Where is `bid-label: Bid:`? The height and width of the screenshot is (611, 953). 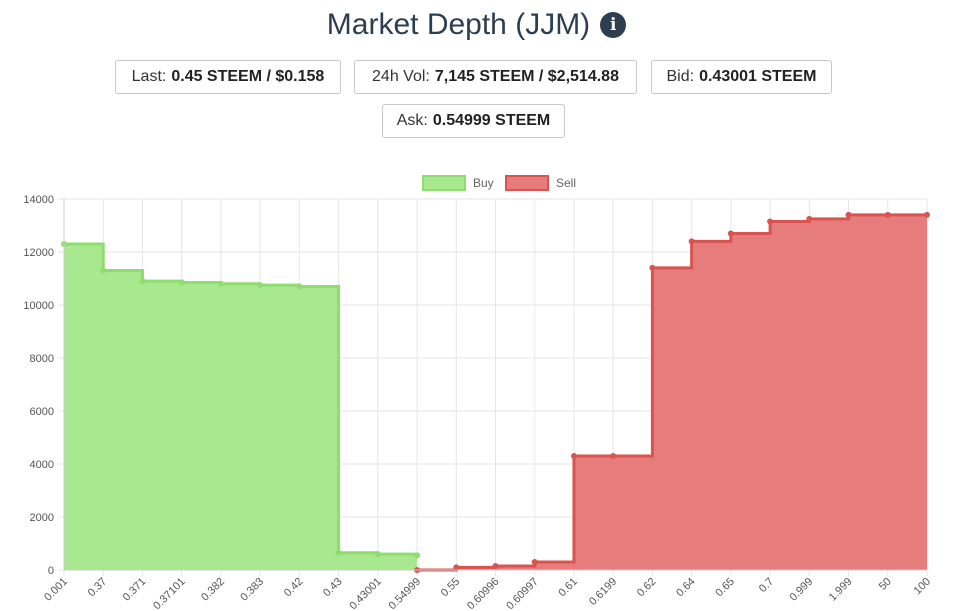
bid-label: Bid: is located at coordinates (680, 76).